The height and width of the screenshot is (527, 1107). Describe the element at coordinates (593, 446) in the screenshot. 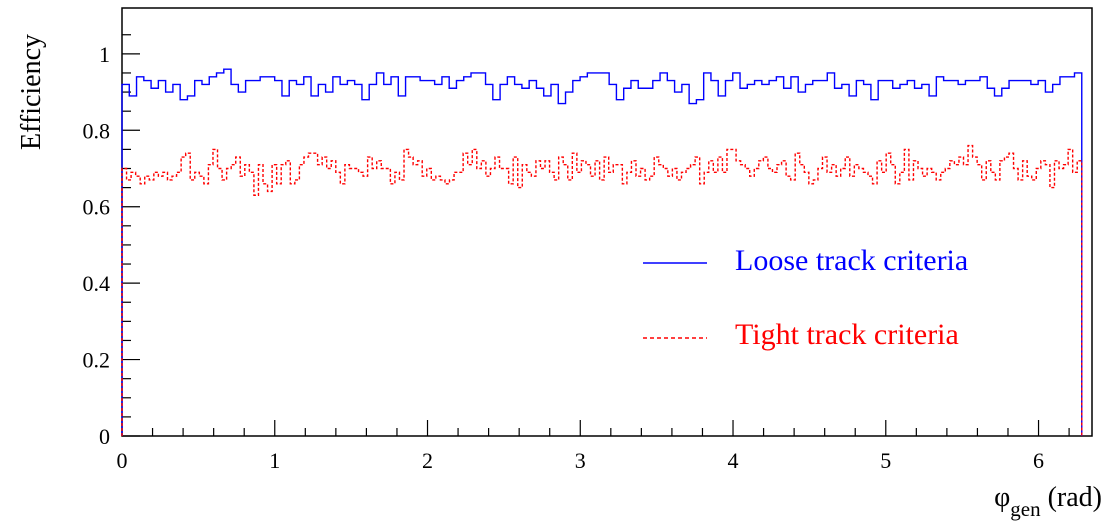

I see `x-axis-ticks: 0 1 2 3 4 5 6` at that location.